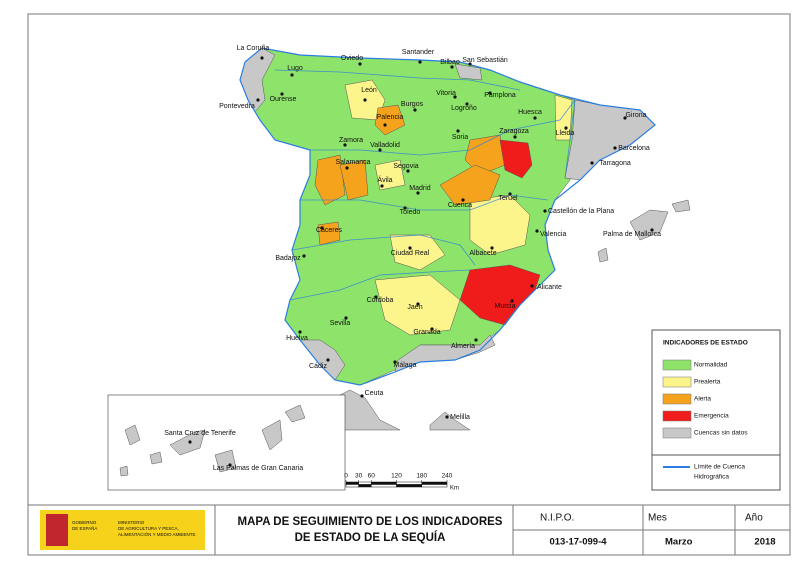 This screenshot has width=800, height=563. I want to click on city-label: Málaga, so click(405, 365).